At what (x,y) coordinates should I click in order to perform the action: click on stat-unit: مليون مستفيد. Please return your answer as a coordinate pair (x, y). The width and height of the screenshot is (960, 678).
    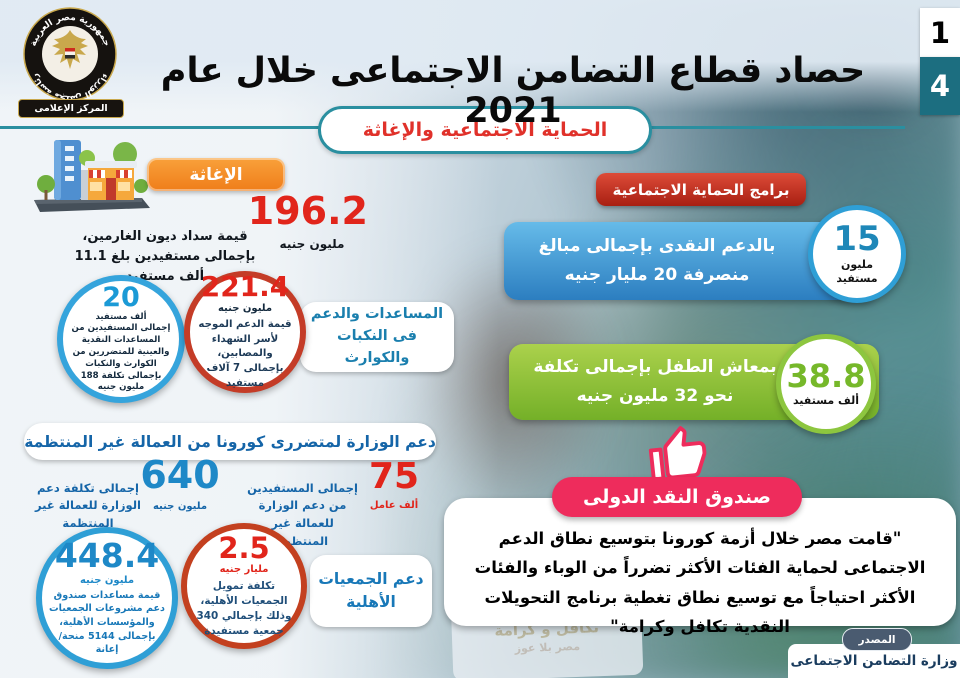
    Looking at the image, I should click on (857, 271).